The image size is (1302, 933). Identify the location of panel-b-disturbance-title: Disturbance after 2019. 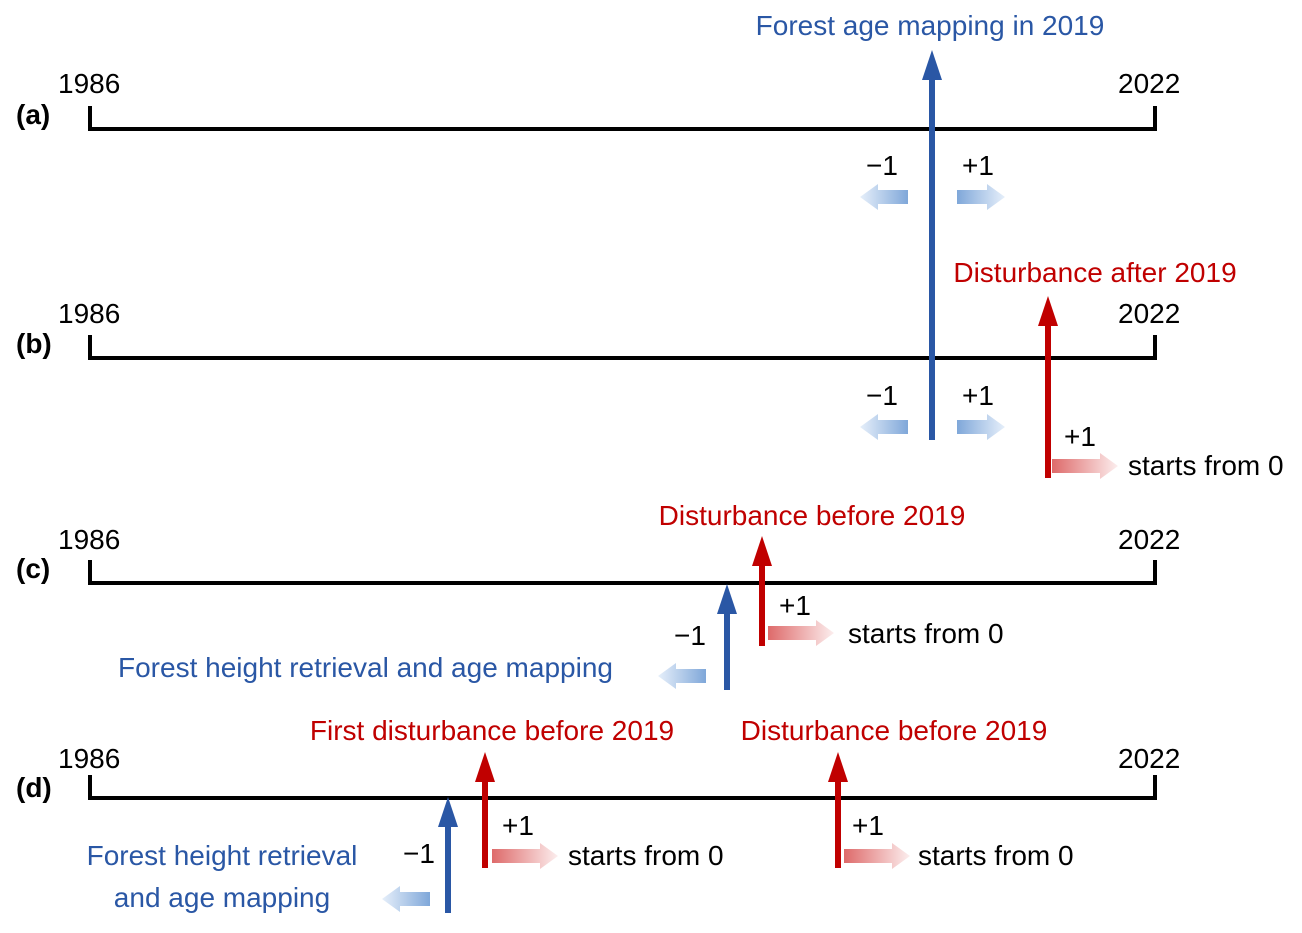
(1095, 272).